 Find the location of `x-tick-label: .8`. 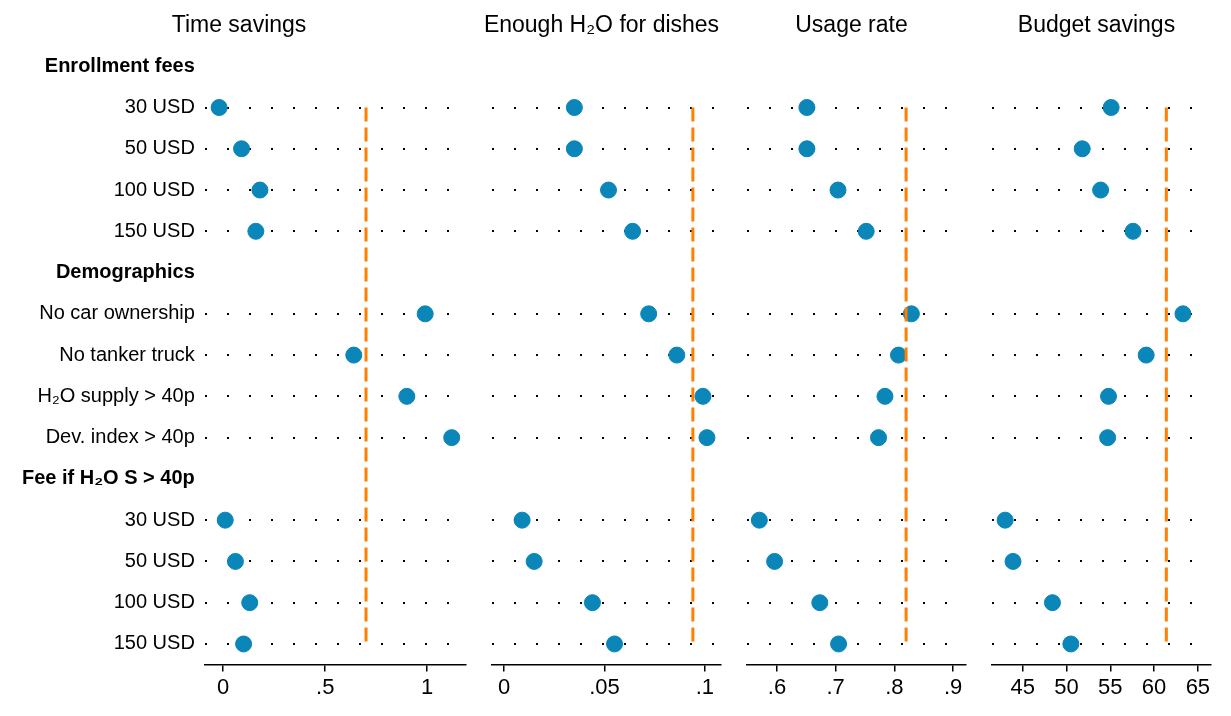

x-tick-label: .8 is located at coordinates (894, 686).